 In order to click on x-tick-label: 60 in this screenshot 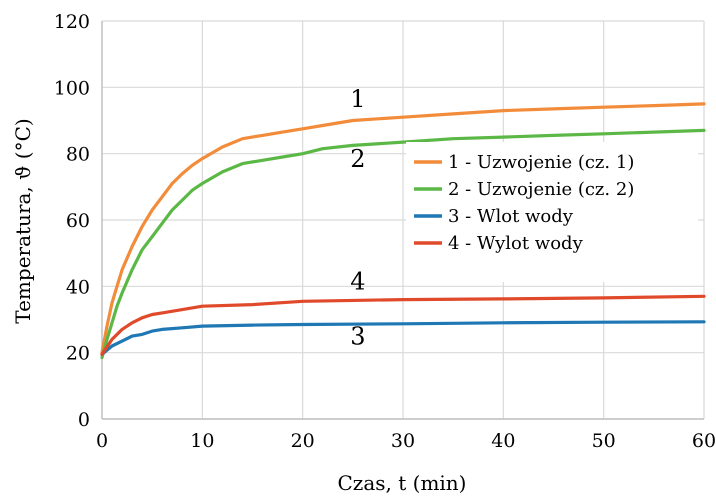, I will do `click(704, 441)`.